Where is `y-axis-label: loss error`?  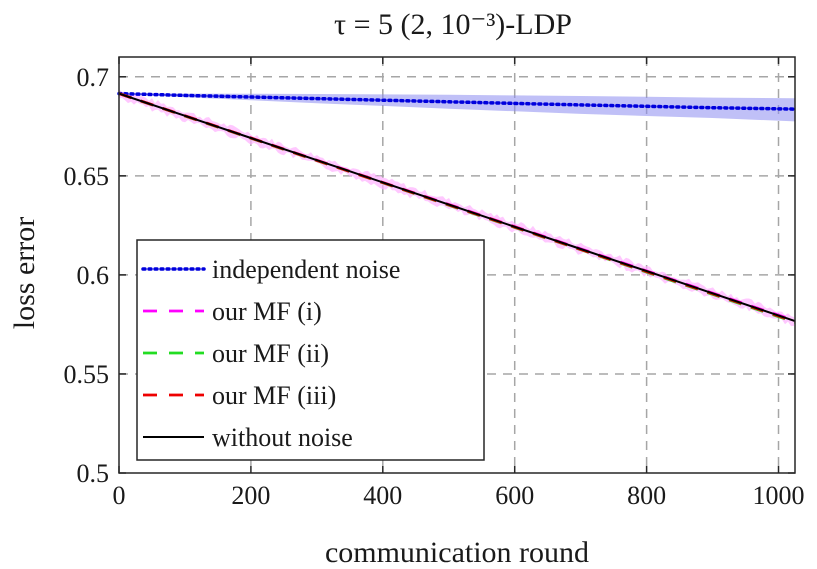
y-axis-label: loss error is located at coordinates (24, 273).